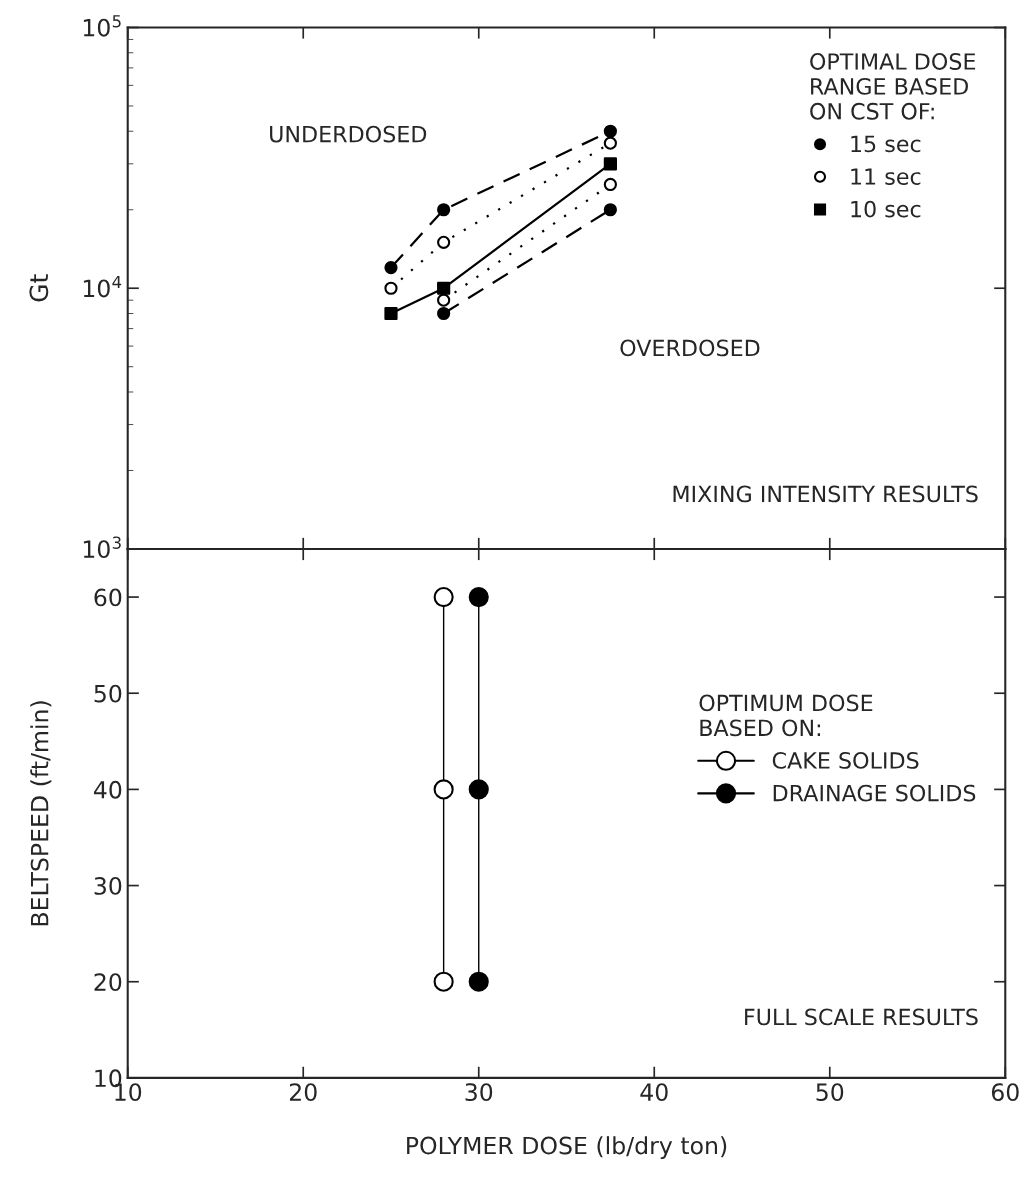  Describe the element at coordinates (108, 886) in the screenshot. I see `y-tick-label: 30` at that location.